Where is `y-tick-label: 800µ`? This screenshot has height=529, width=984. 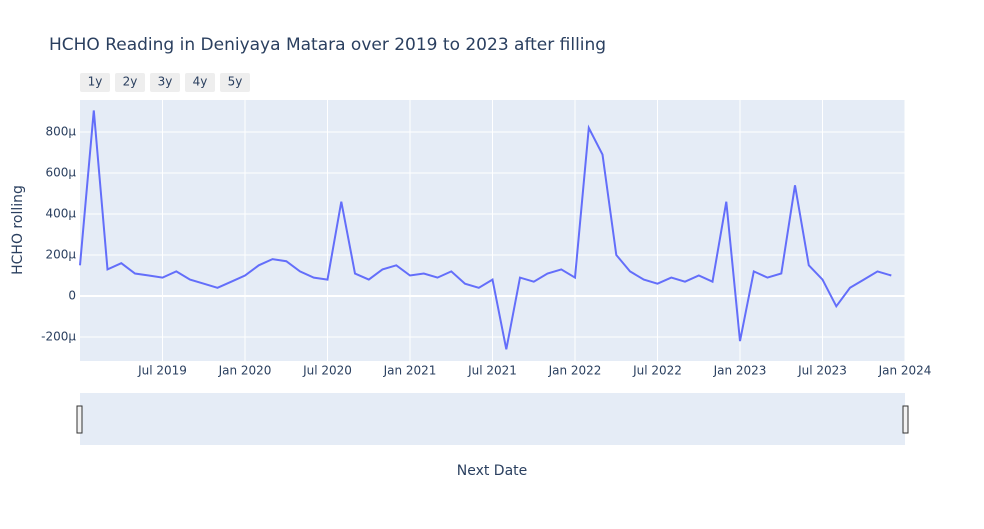
y-tick-label: 800µ is located at coordinates (60, 131).